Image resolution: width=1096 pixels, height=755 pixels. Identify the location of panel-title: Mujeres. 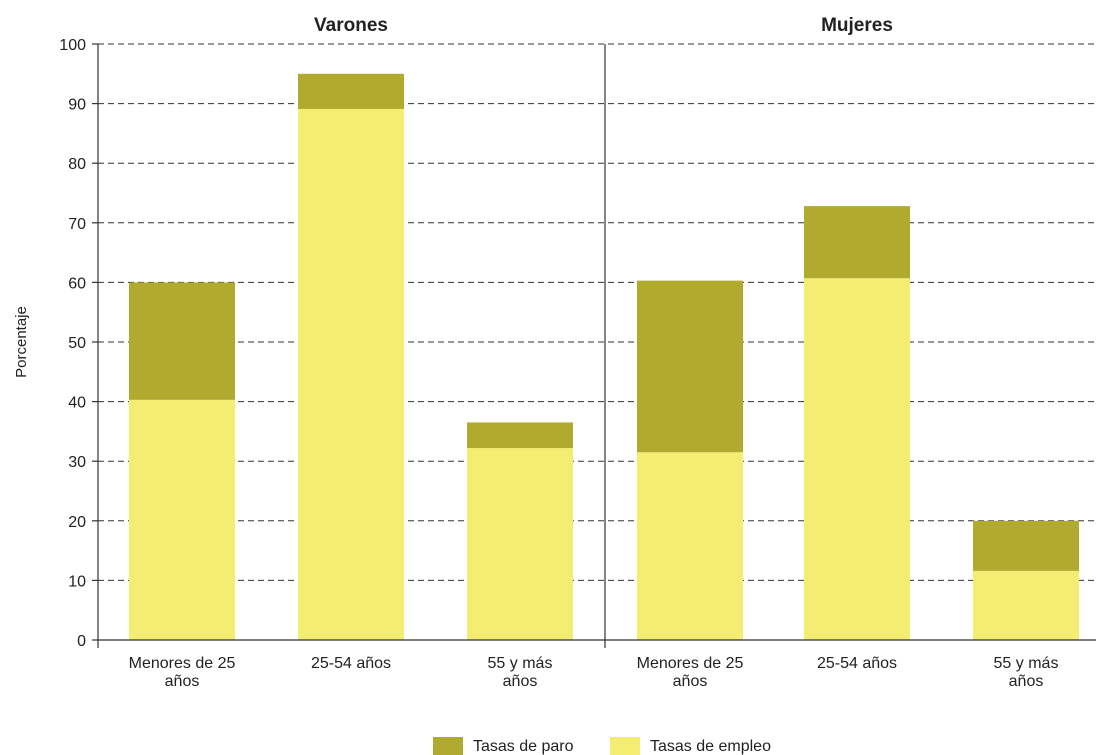
(857, 25).